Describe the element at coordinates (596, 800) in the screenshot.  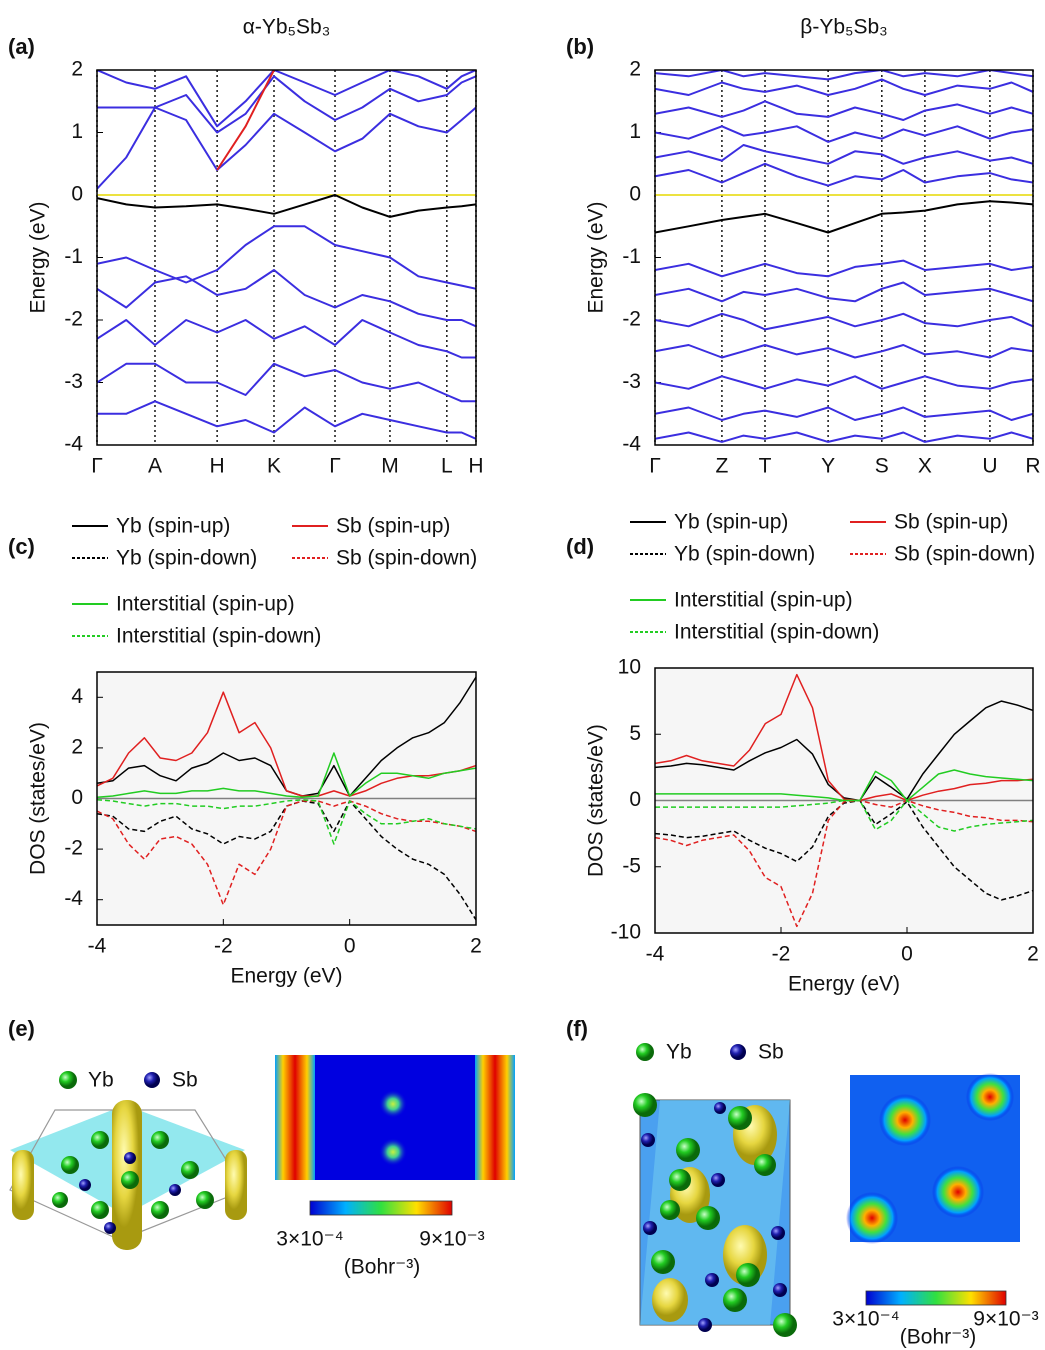
I see `y-axis-label: DOS (states/eV)` at that location.